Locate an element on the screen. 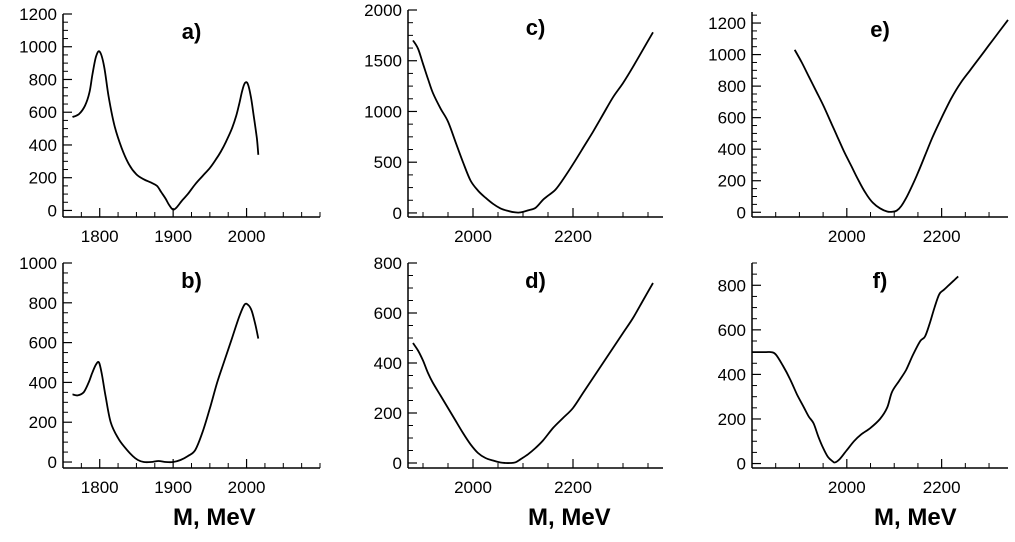 This screenshot has height=542, width=1015. series-line-a is located at coordinates (166, 130).